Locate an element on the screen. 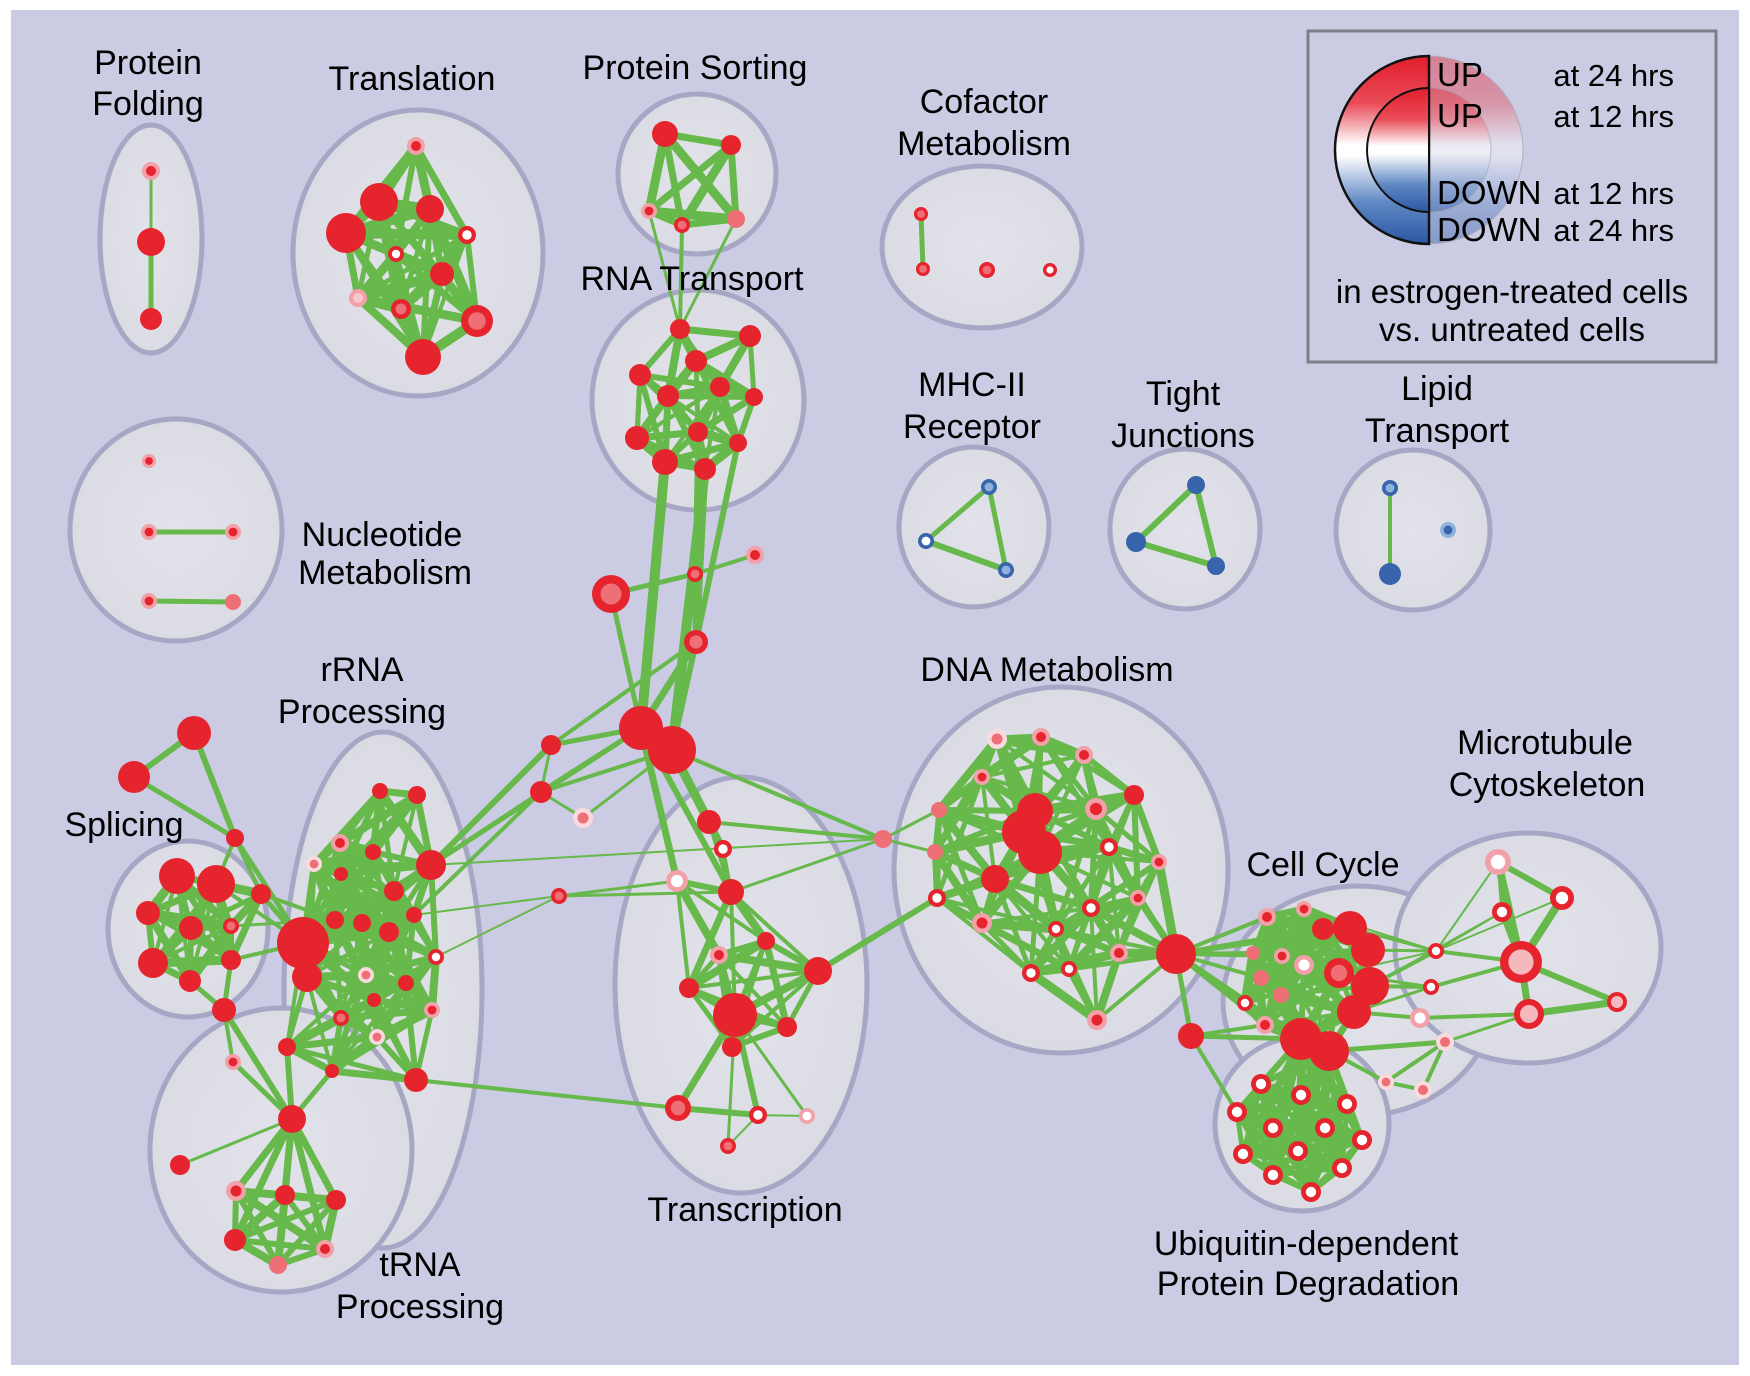 The width and height of the screenshot is (1750, 1376). svg-text: MHC-II is located at coordinates (972, 385).